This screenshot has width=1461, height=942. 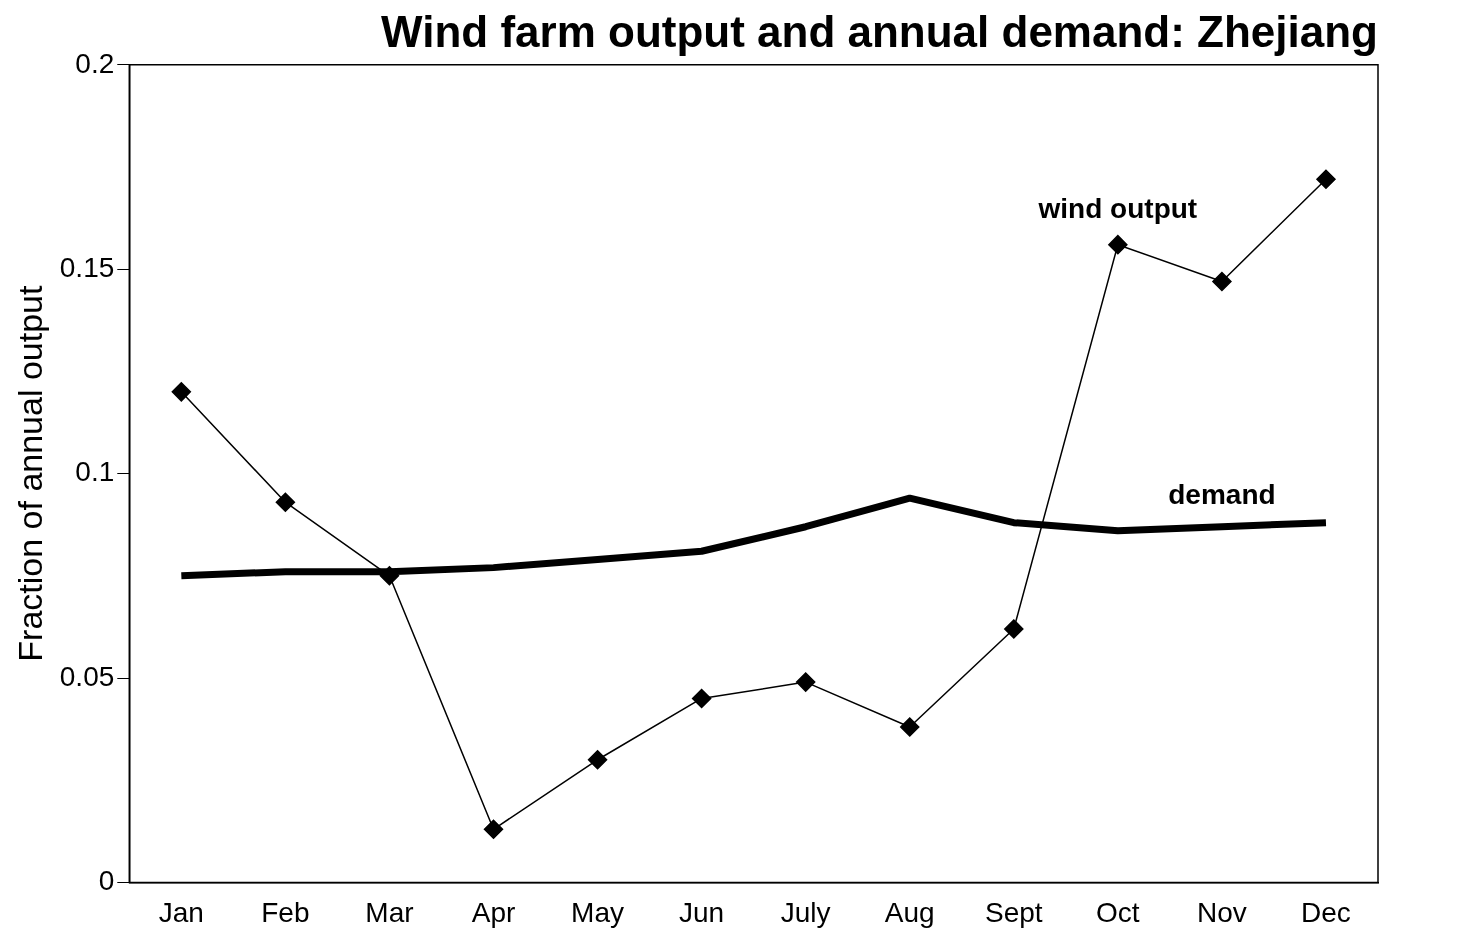 I want to click on y-tick-label: 0.1, so click(x=95, y=472).